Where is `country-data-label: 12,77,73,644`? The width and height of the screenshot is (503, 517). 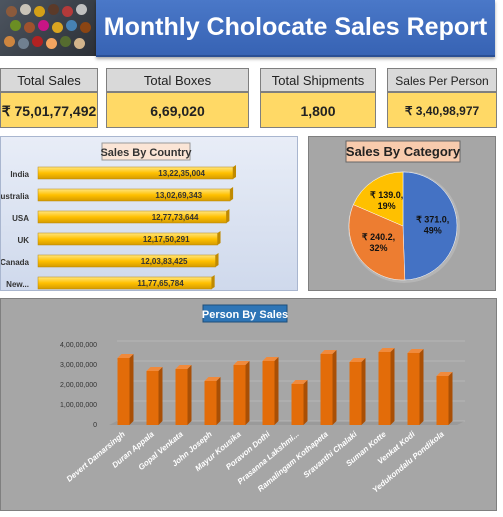
country-data-label: 12,77,73,644 is located at coordinates (175, 217).